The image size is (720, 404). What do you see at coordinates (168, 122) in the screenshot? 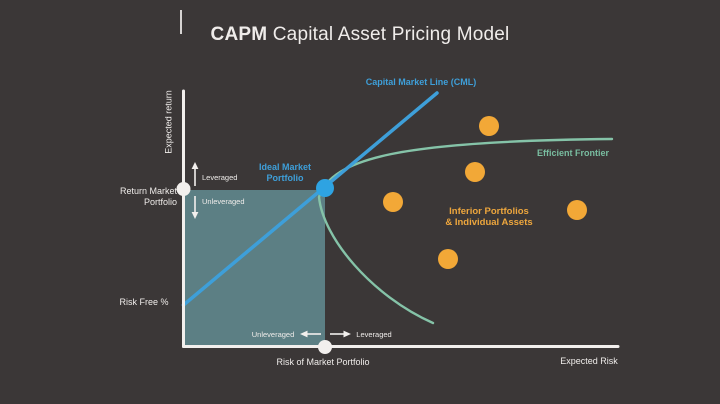
I see `y-axis-label: Expected return` at bounding box center [168, 122].